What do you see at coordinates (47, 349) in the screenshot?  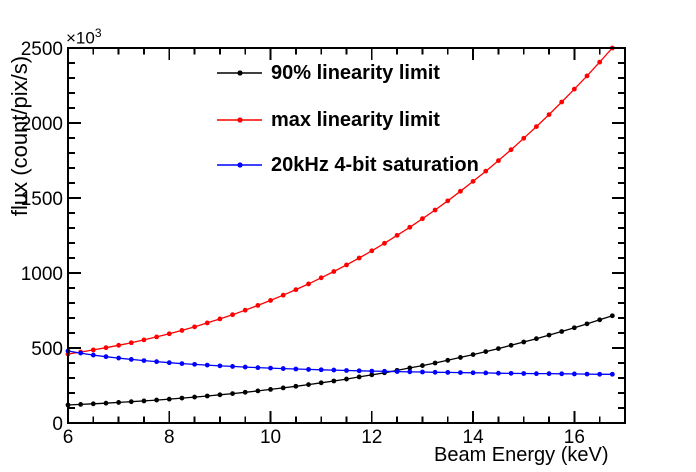 I see `y-tick-label: 500` at bounding box center [47, 349].